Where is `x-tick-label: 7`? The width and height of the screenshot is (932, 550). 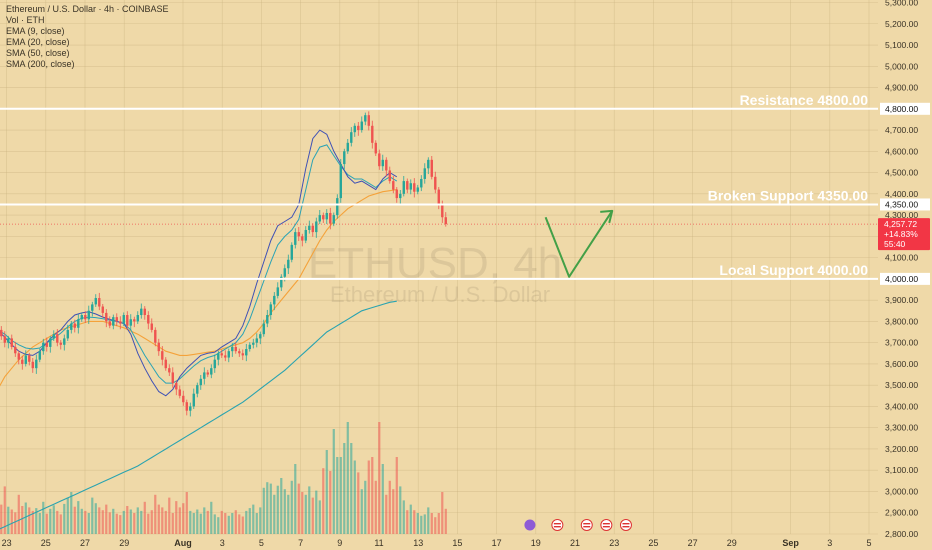
x-tick-label: 7 is located at coordinates (300, 543).